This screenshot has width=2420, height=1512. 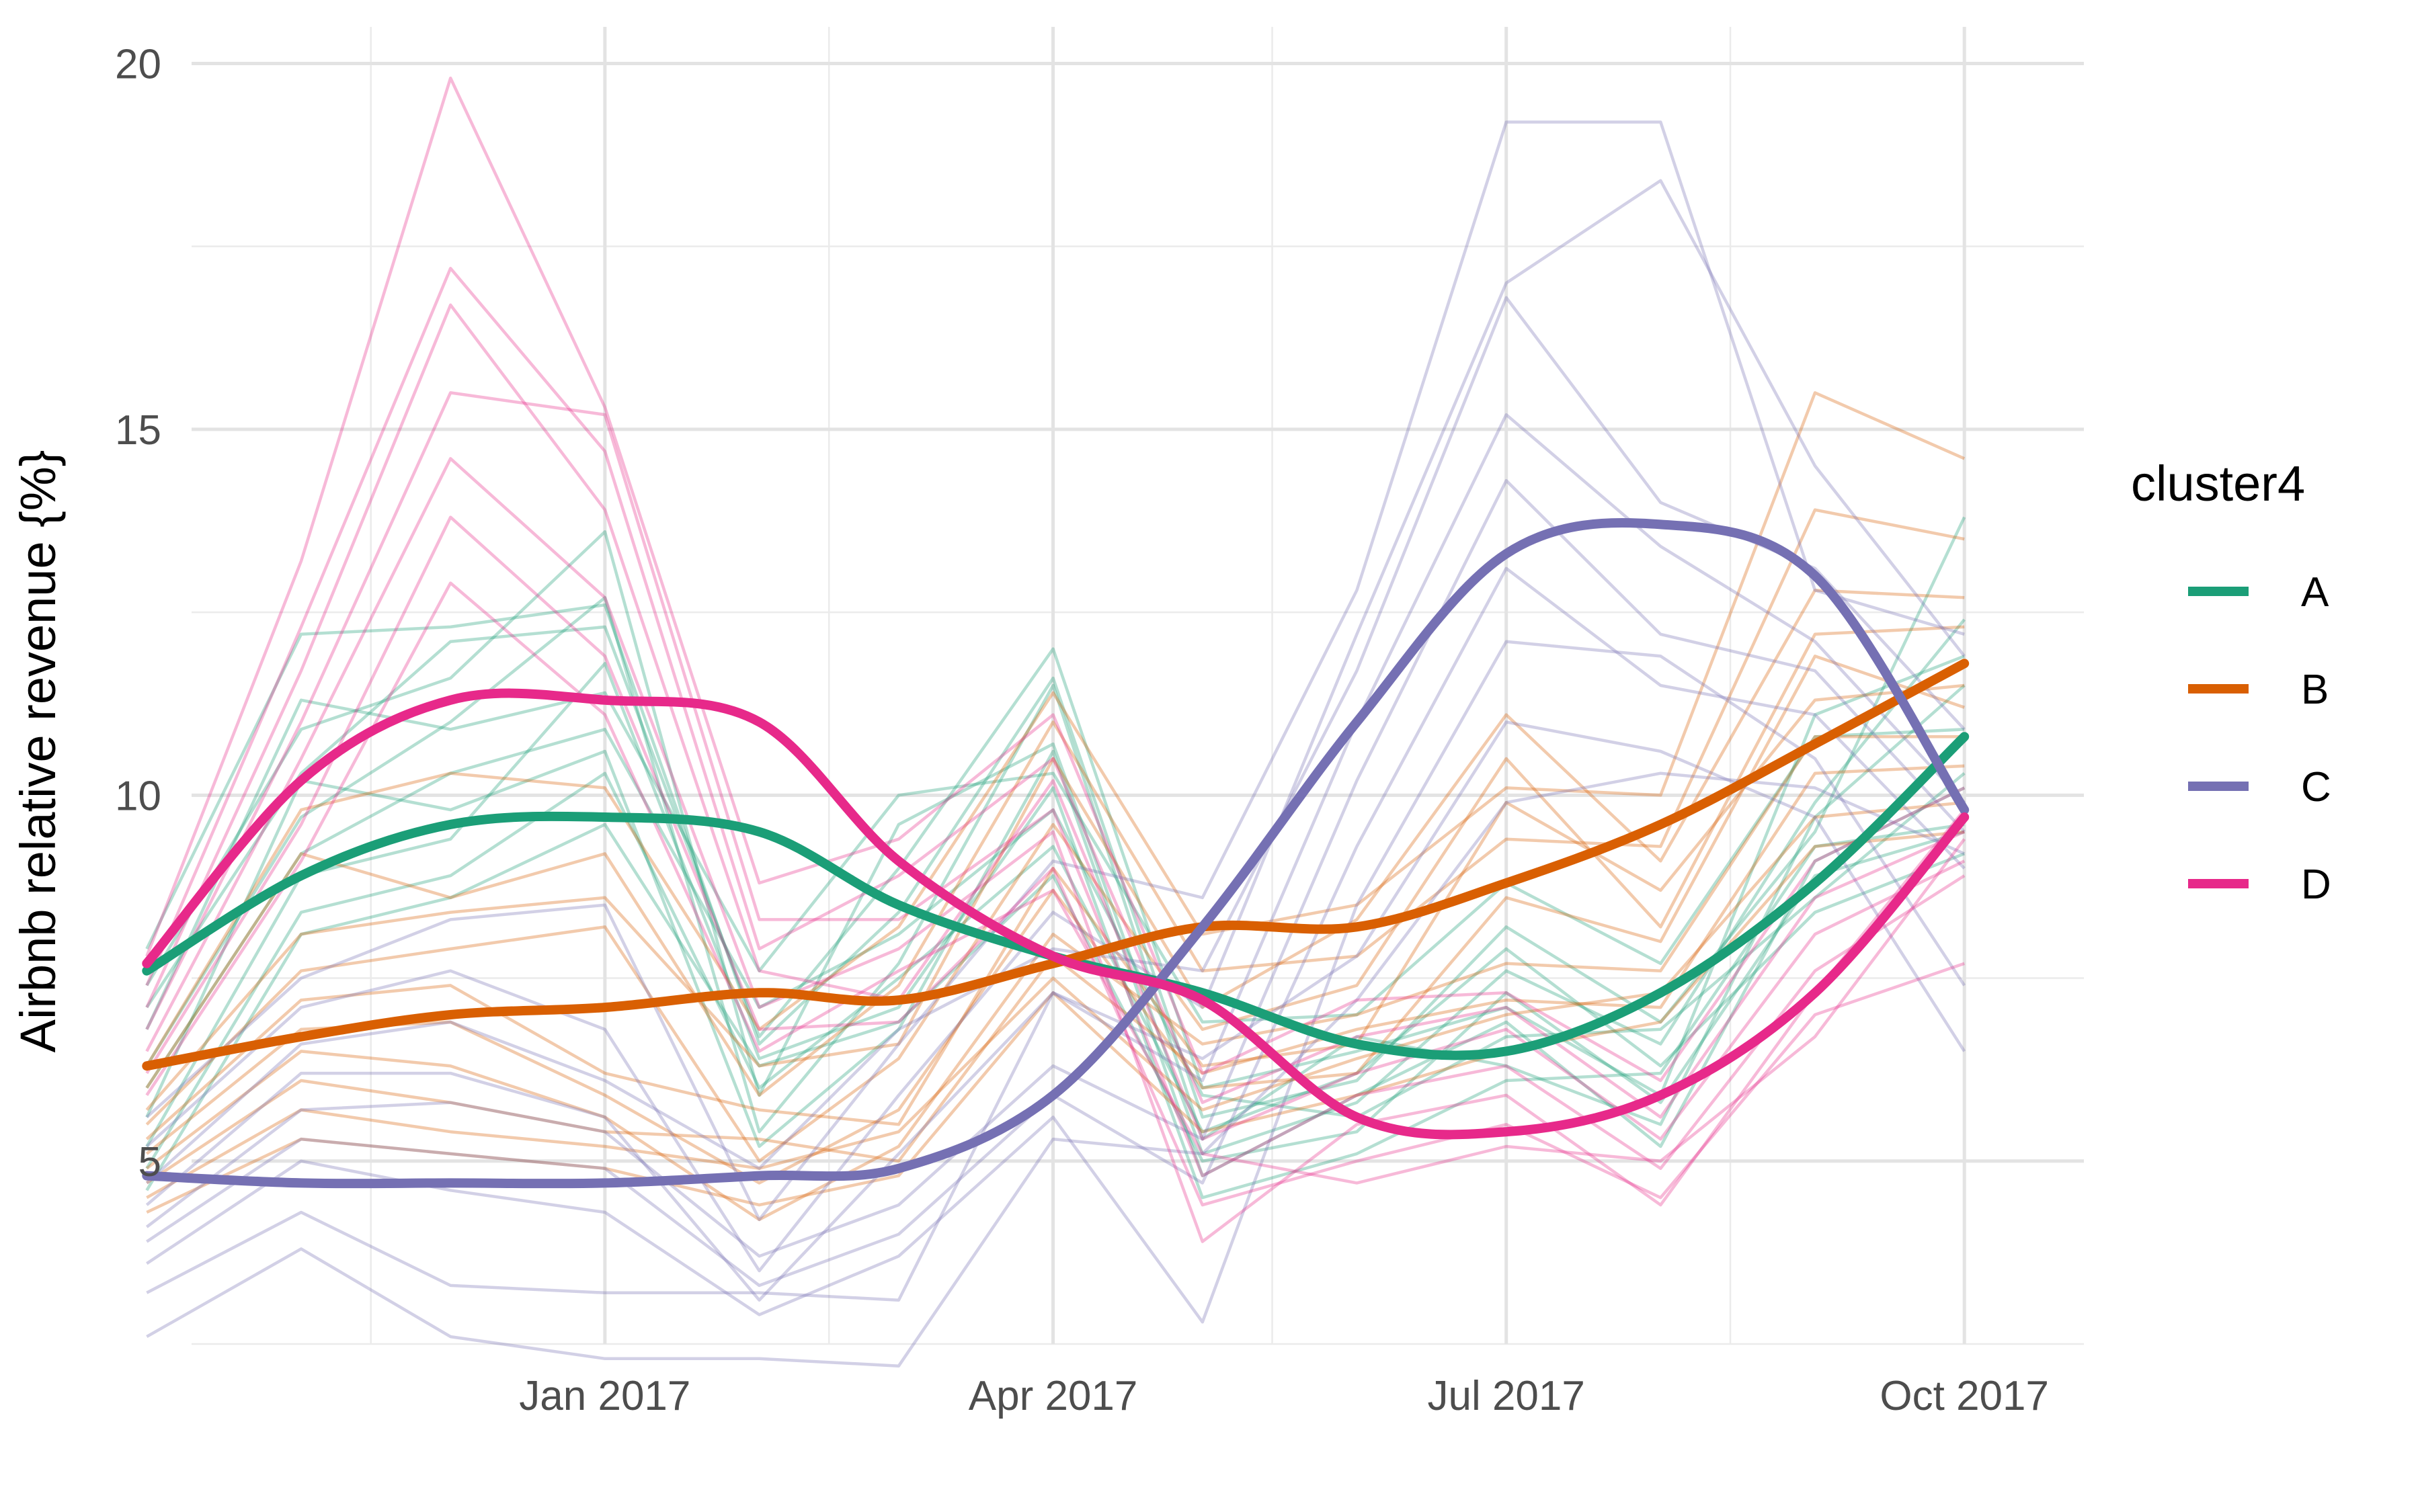 I want to click on y-tick-label: 15, so click(x=138, y=430).